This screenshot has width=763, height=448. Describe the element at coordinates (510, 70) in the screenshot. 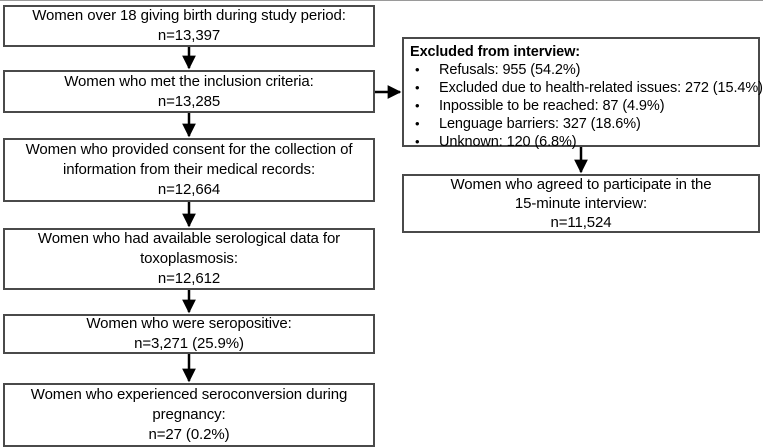

I see `excluded-item-text: Refusals: 955 (54.2%)` at that location.